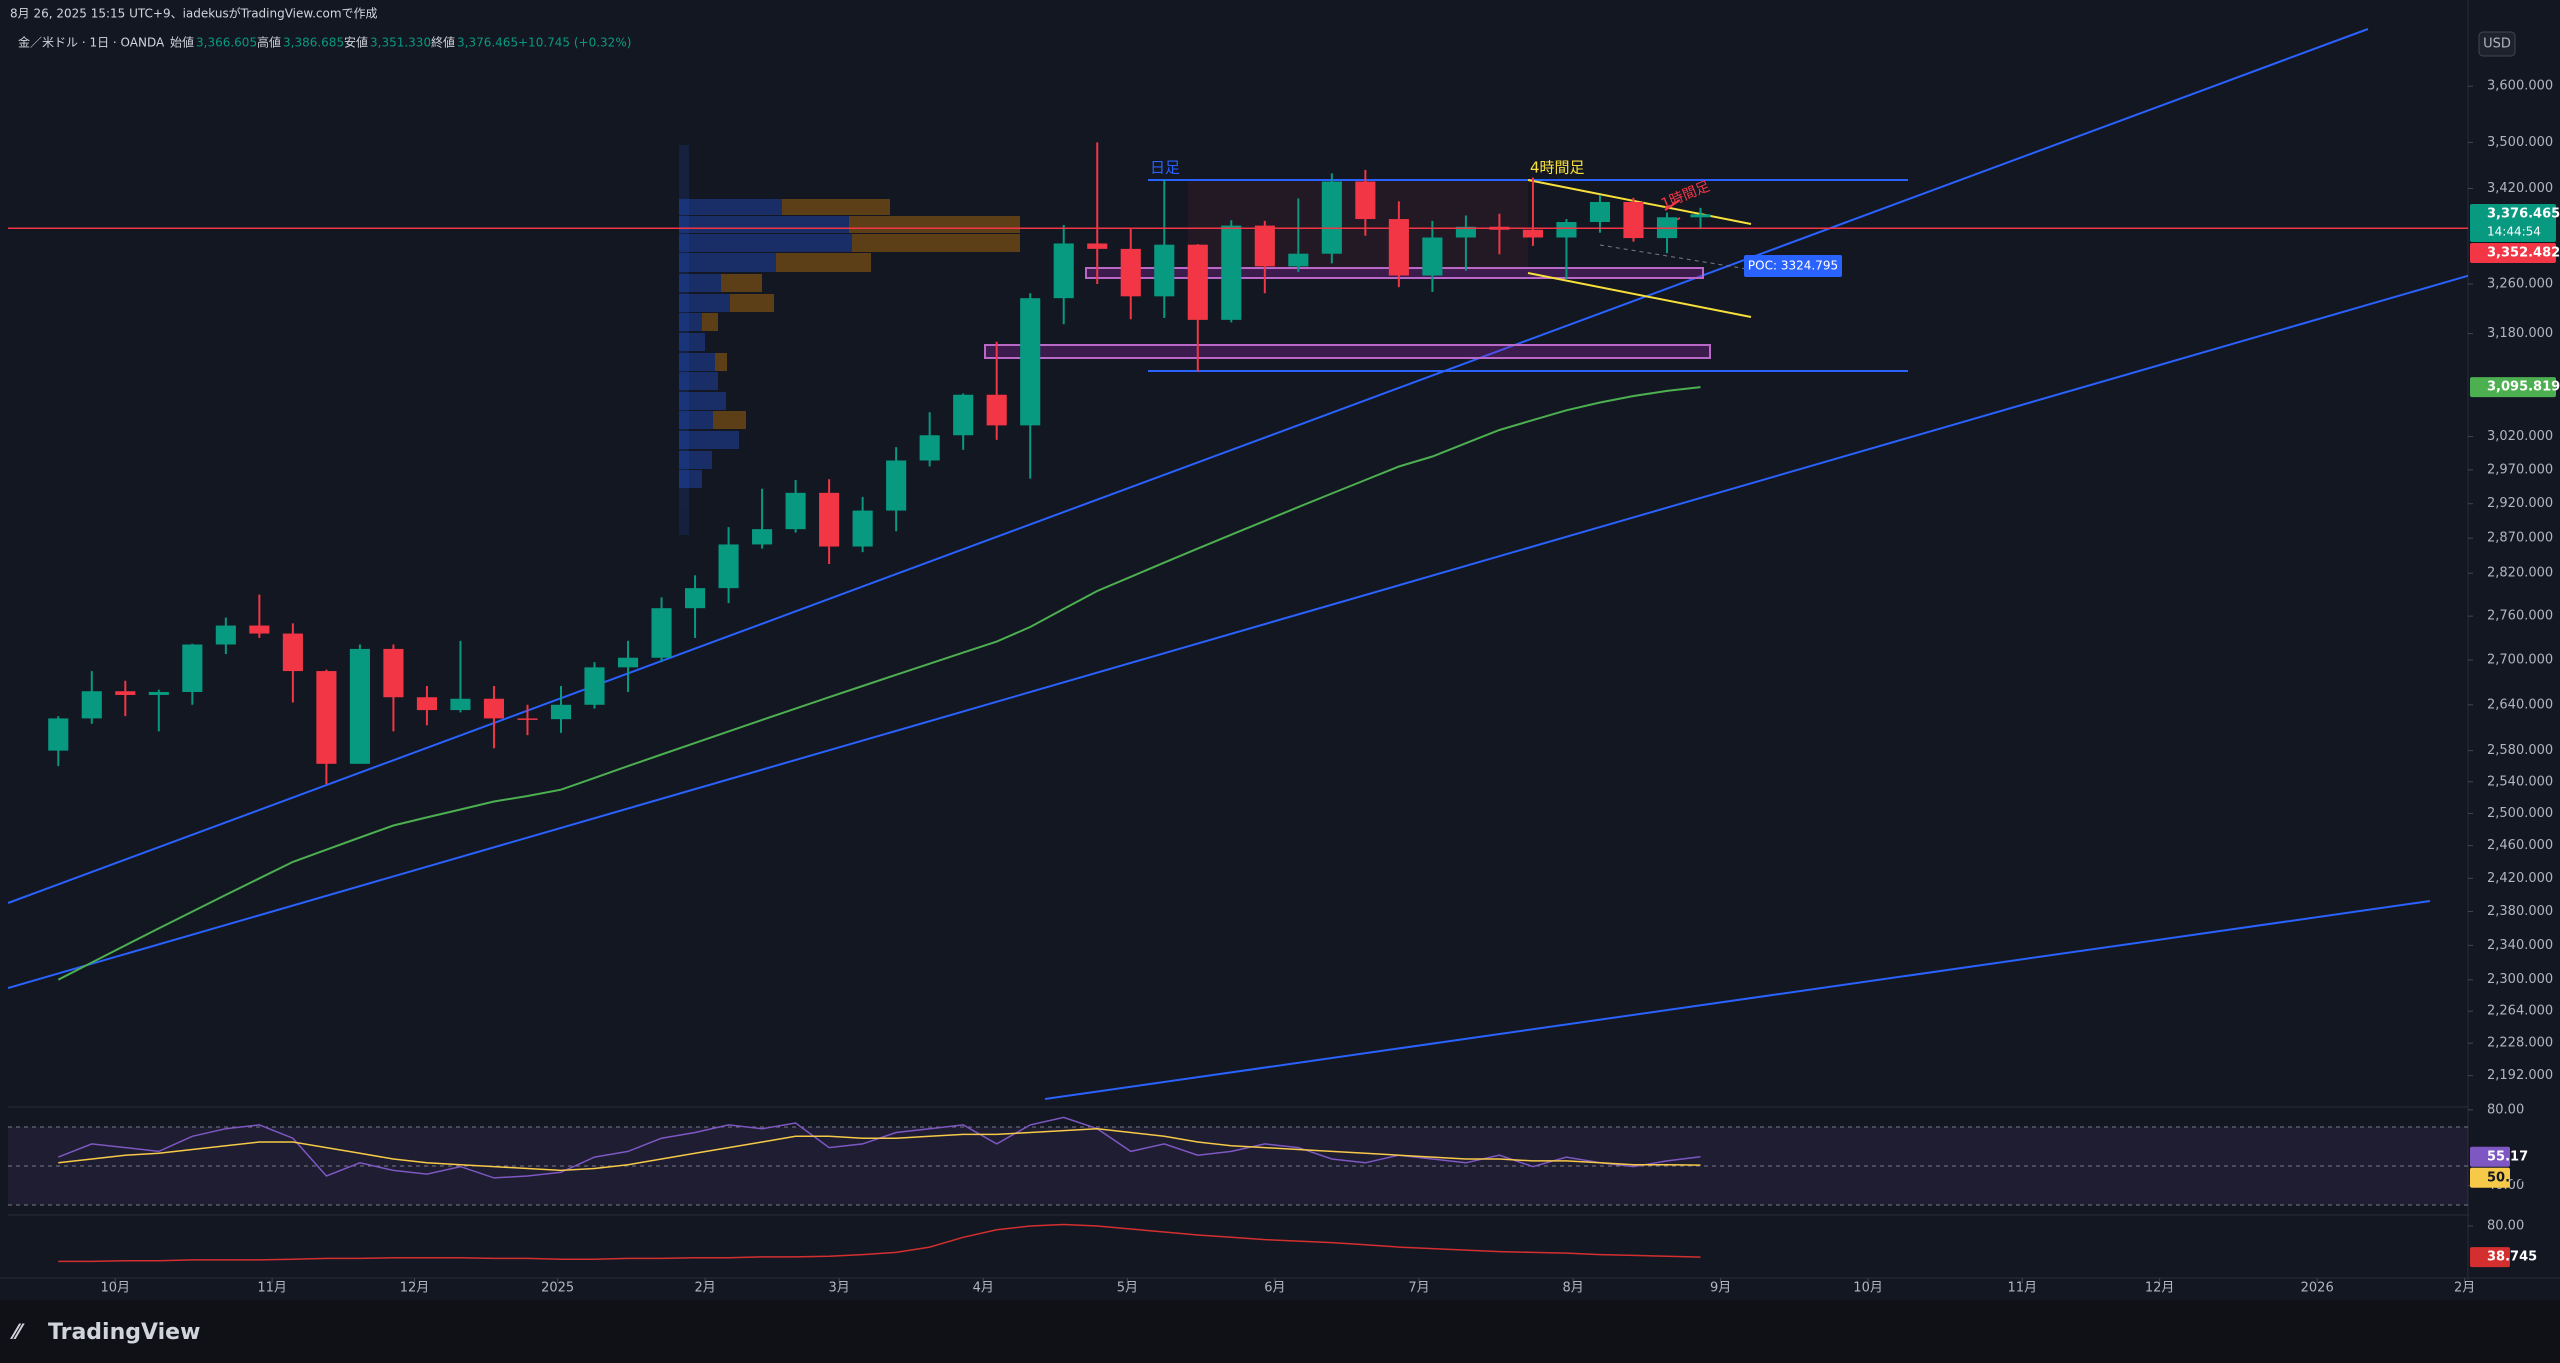 This screenshot has height=1363, width=2560. I want to click on y-tick-label: 2,580.000, so click(2520, 750).